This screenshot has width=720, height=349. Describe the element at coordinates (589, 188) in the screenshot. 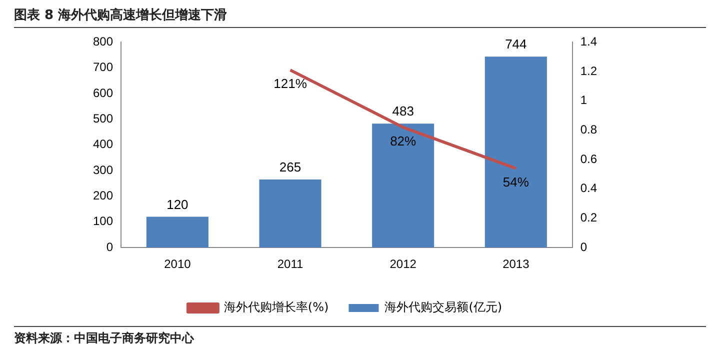

I see `y2-tick-label: 0.4` at that location.